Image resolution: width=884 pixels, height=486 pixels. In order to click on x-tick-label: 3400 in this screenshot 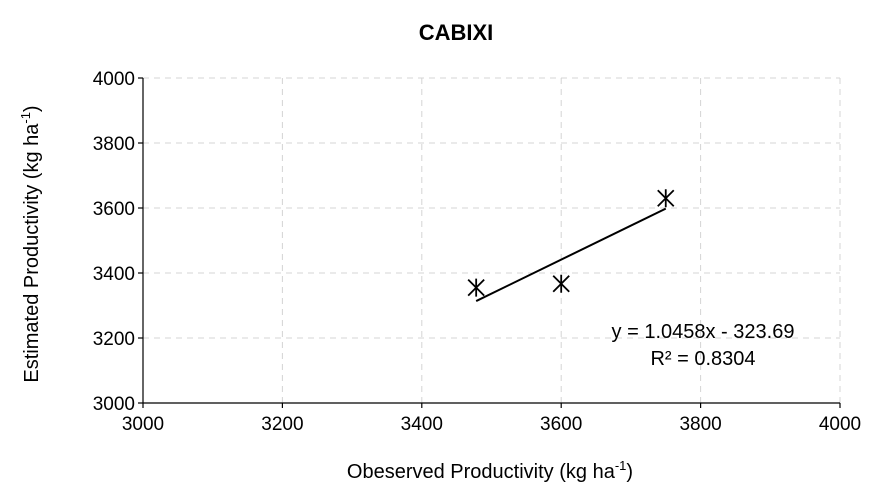, I will do `click(422, 424)`.